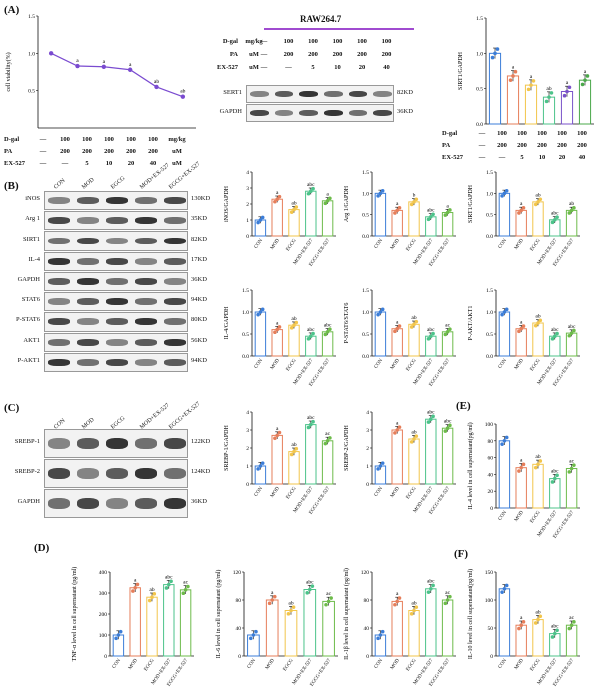 The height and width of the screenshot is (692, 600). Describe the element at coordinates (43, 163) in the screenshot. I see `treatment-value: —` at that location.